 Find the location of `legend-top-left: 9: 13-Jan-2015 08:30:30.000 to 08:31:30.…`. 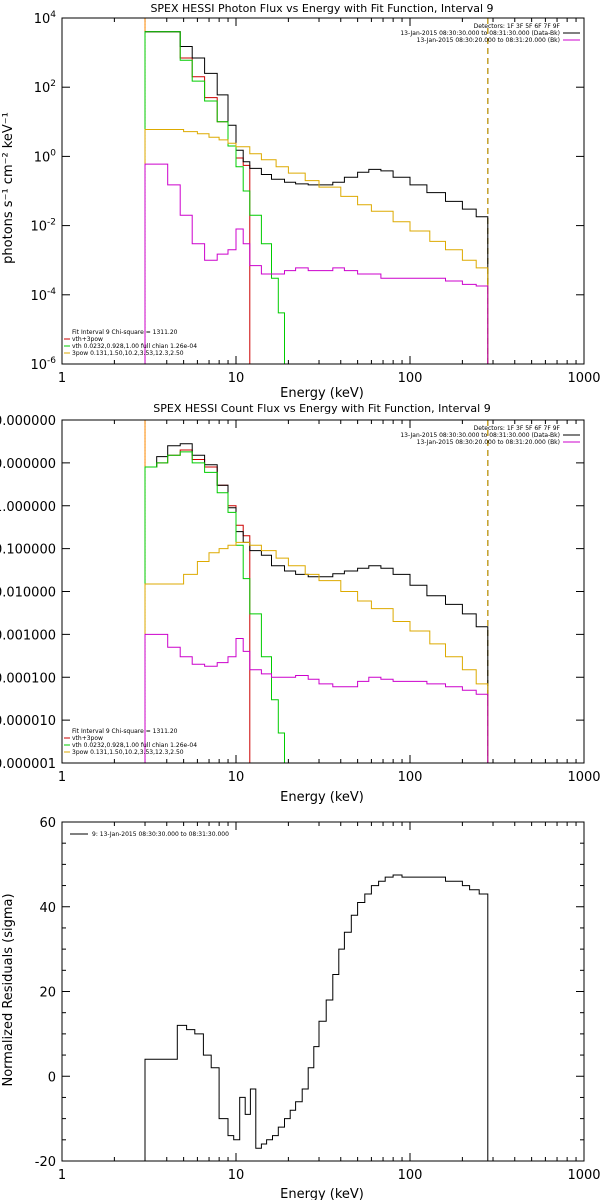

legend-top-left: 9: 13-Jan-2015 08:30:30.000 to 08:31:30.… is located at coordinates (149, 834).